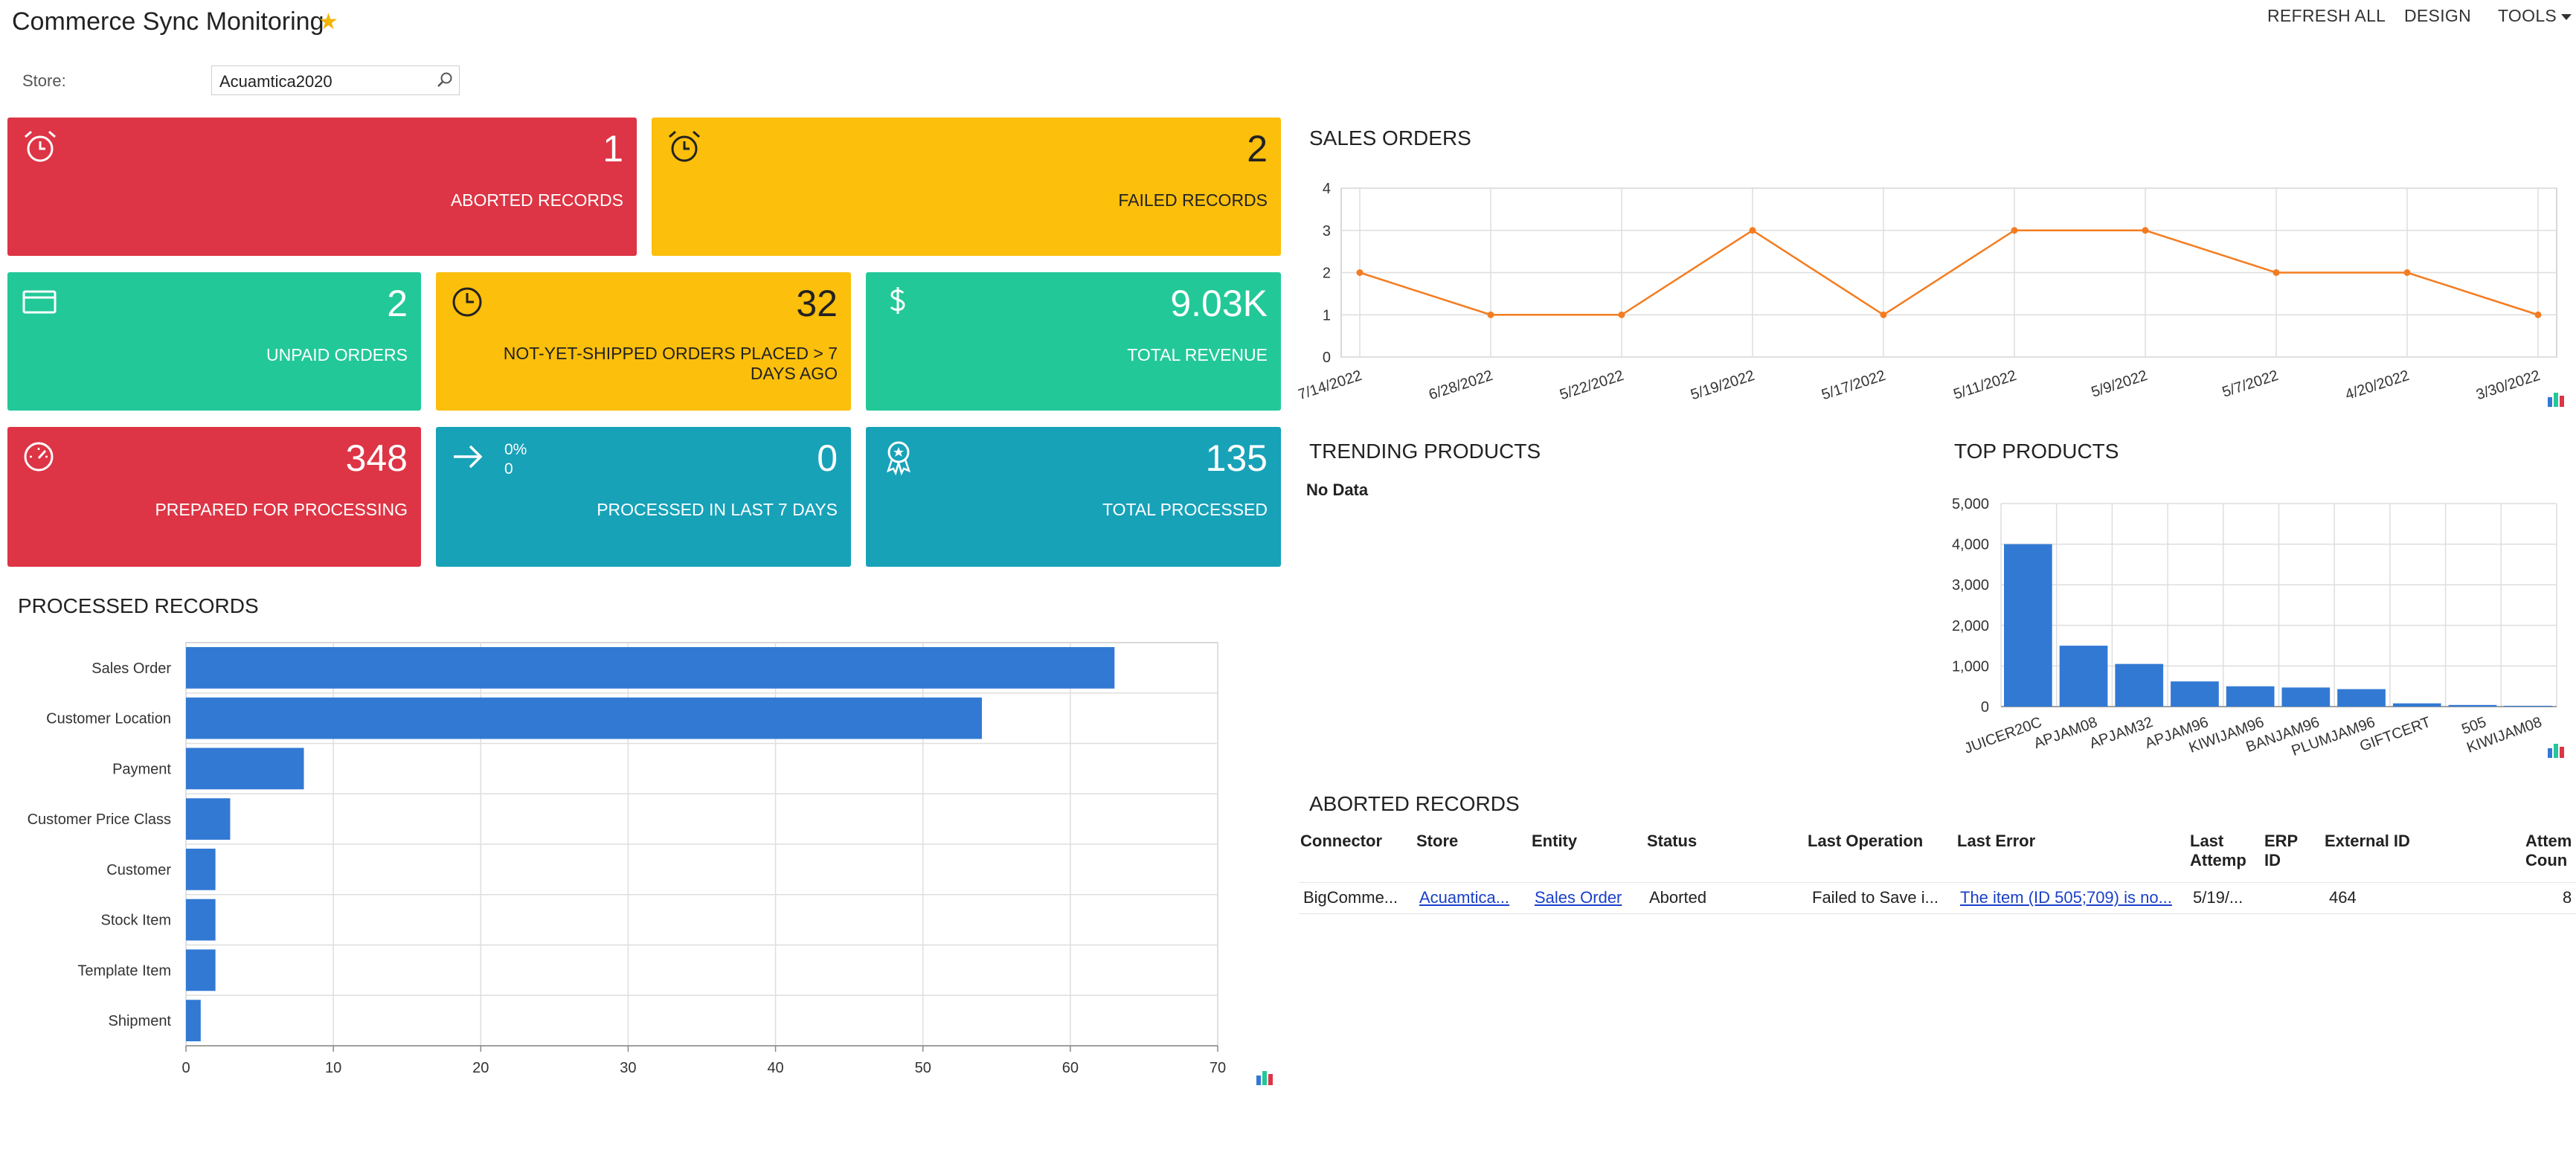 The height and width of the screenshot is (1167, 2576). I want to click on table-cell-link: Sales Order, so click(1578, 897).